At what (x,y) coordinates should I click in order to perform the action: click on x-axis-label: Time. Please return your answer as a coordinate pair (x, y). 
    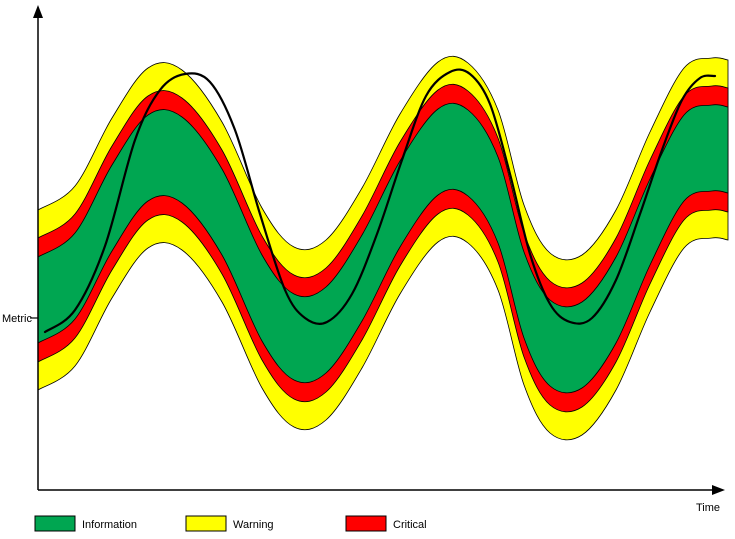
    Looking at the image, I should click on (708, 508).